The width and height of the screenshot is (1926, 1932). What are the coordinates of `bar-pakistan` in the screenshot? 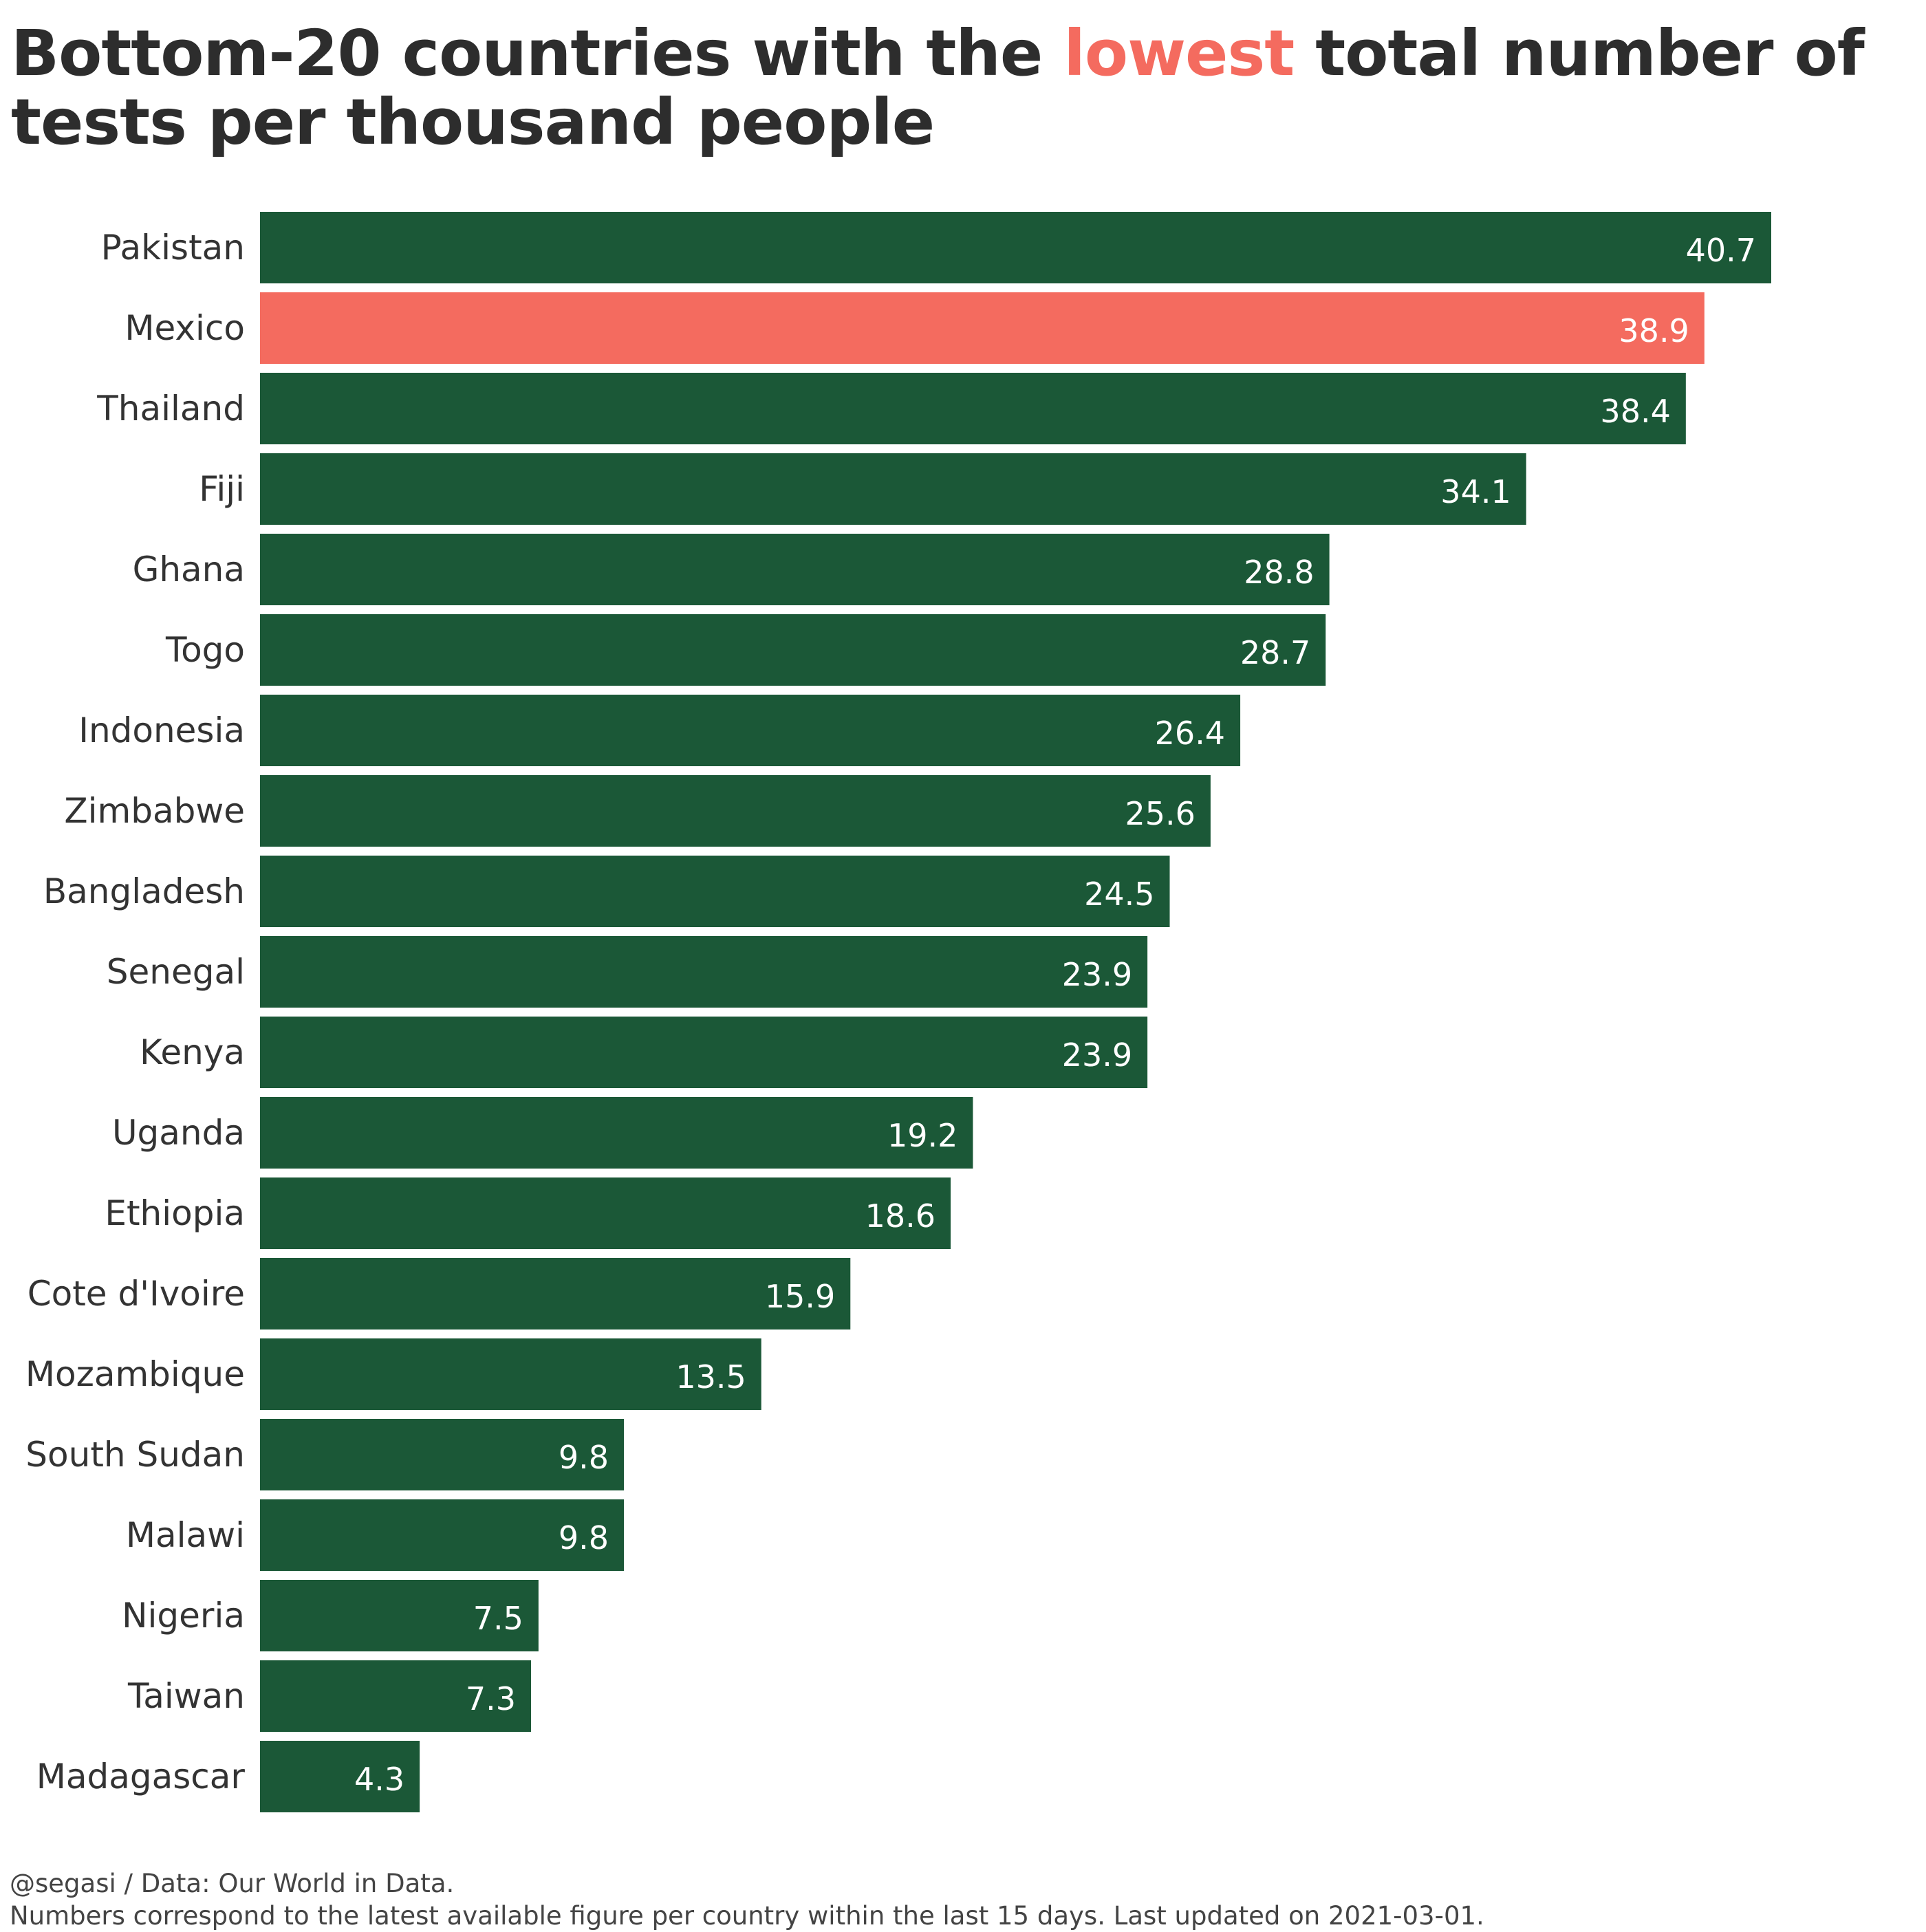 It's located at (1015, 247).